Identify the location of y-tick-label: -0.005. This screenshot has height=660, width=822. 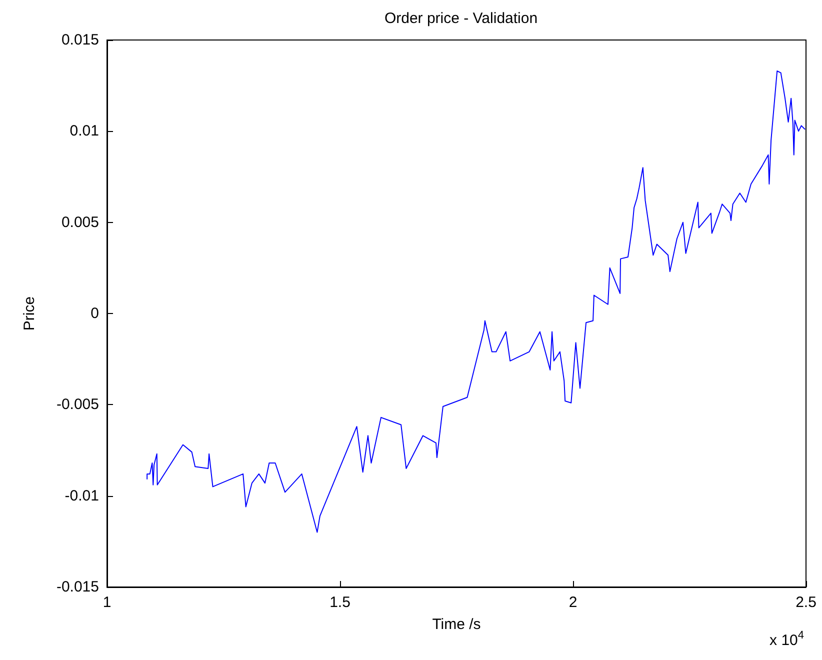
(77, 405).